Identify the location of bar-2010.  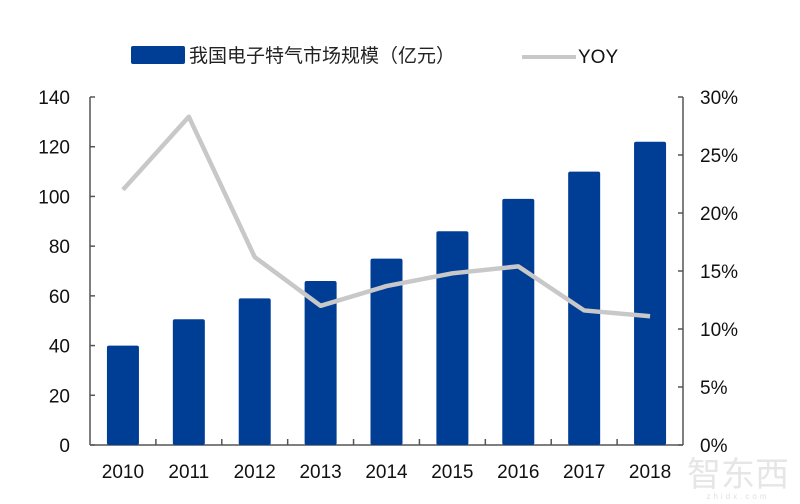
(122, 395).